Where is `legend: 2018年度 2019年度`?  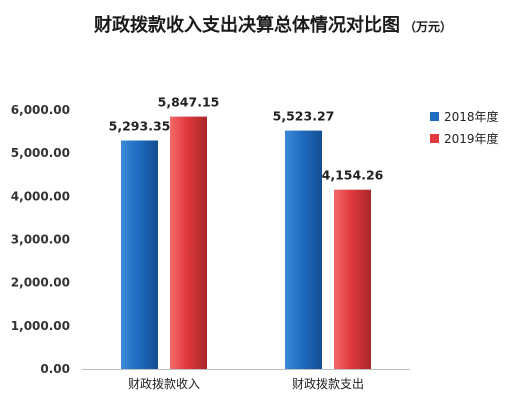
legend: 2018年度 2019年度 is located at coordinates (464, 127).